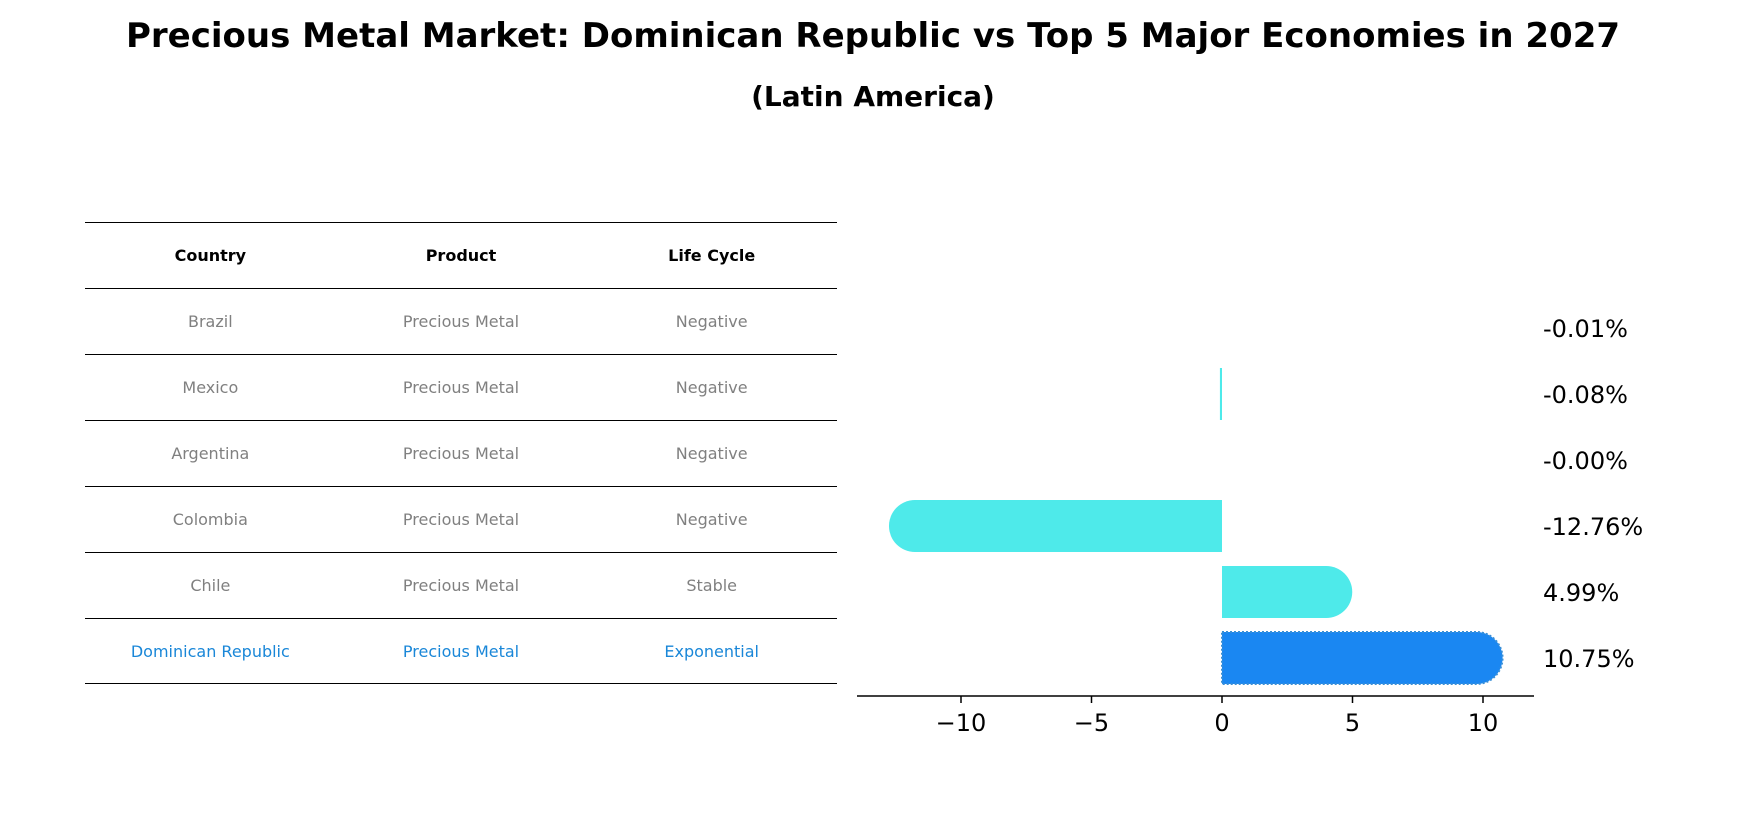  I want to click on cell-life-cycle: Stable, so click(712, 585).